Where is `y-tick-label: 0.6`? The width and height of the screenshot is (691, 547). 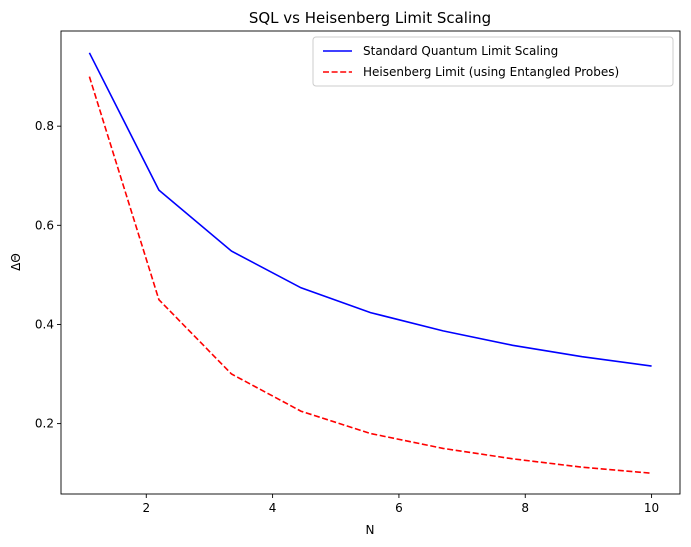 y-tick-label: 0.6 is located at coordinates (44, 225).